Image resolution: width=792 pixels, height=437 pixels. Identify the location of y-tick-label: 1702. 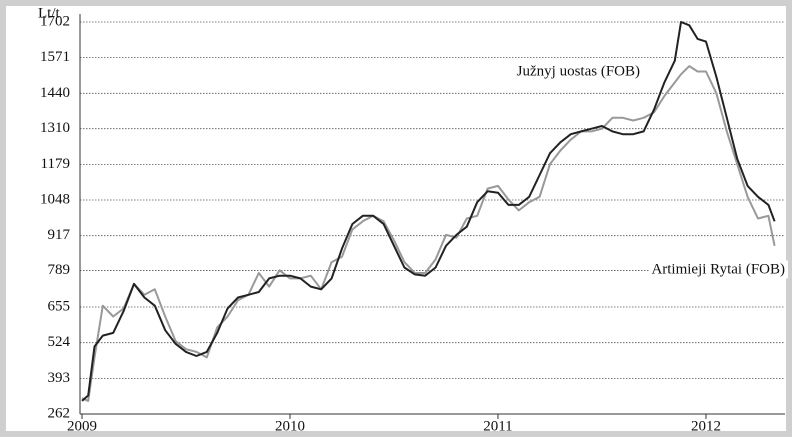
(55, 21).